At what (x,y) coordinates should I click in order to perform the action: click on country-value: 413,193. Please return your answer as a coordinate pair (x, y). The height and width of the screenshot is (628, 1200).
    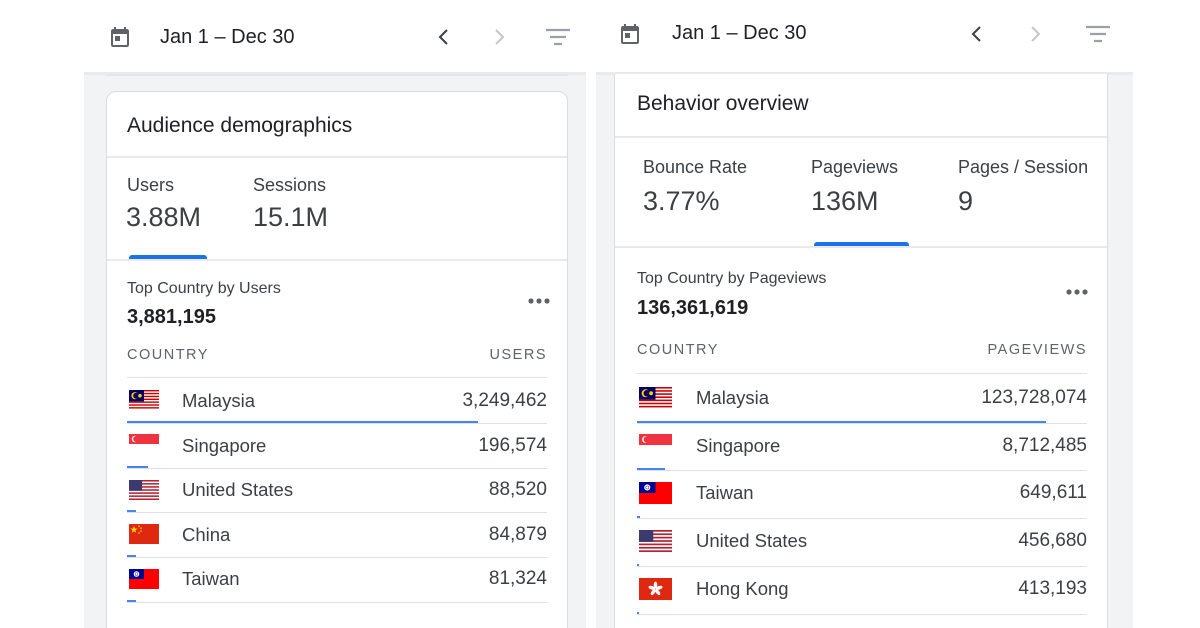
    Looking at the image, I should click on (1052, 588).